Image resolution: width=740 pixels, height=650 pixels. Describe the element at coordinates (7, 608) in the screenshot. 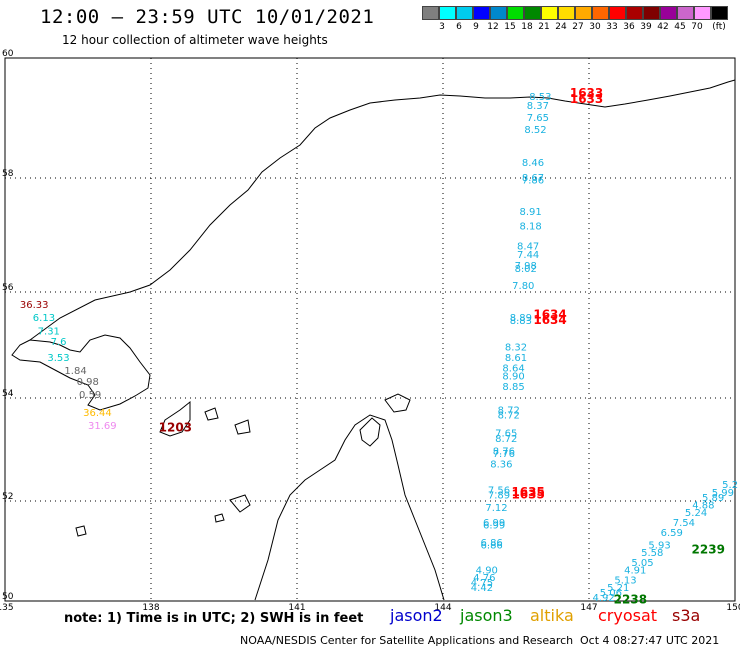

I see `lon-tick-label: 135` at that location.